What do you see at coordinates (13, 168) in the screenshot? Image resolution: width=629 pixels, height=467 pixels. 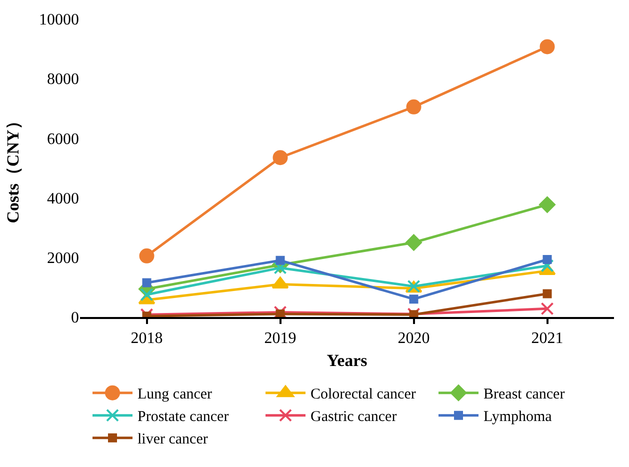 I see `y-axis-title: Costs（CNY）` at bounding box center [13, 168].